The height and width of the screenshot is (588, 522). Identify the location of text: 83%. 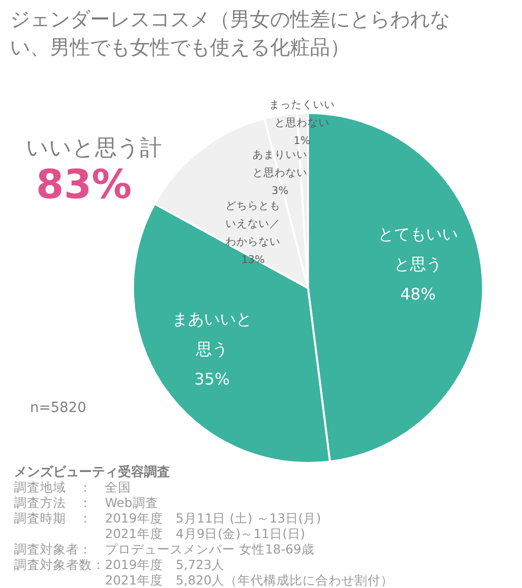
(84, 185).